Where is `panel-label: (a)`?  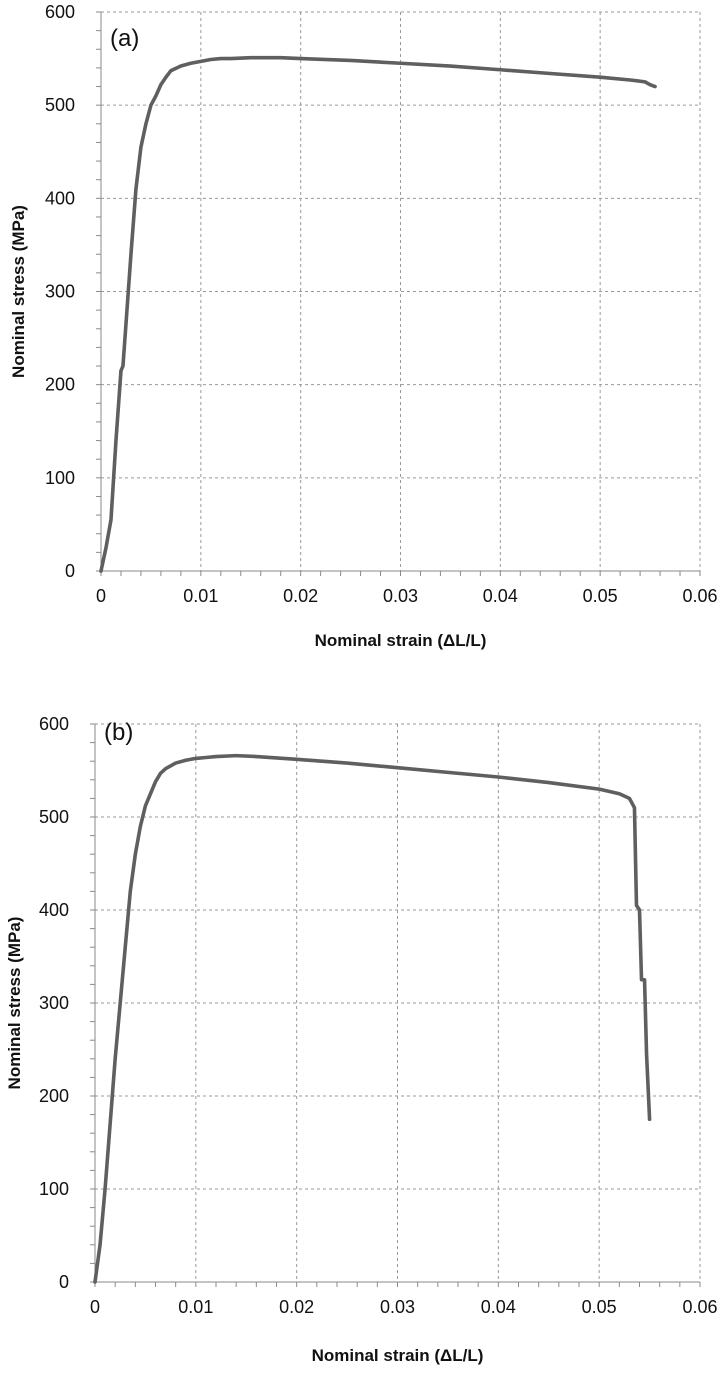
panel-label: (a) is located at coordinates (124, 38).